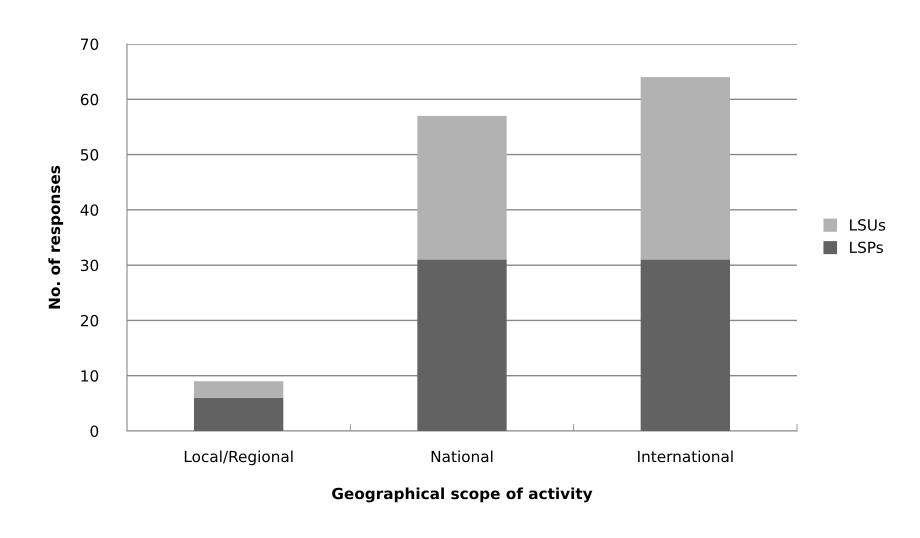 The height and width of the screenshot is (538, 920). I want to click on y-tick-label: 40, so click(89, 210).